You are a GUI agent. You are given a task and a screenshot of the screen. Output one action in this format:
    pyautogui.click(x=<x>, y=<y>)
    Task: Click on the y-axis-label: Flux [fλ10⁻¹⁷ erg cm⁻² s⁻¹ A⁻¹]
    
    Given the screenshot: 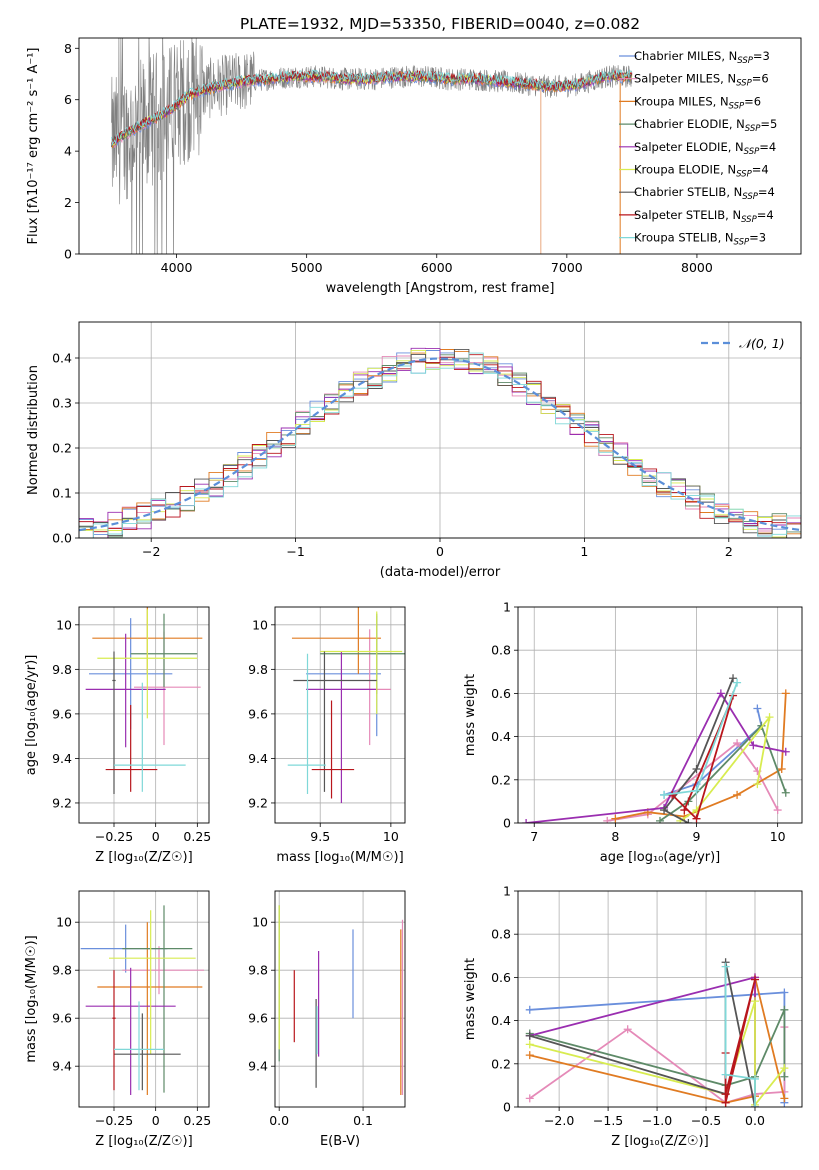 What is the action you would take?
    pyautogui.click(x=33, y=146)
    